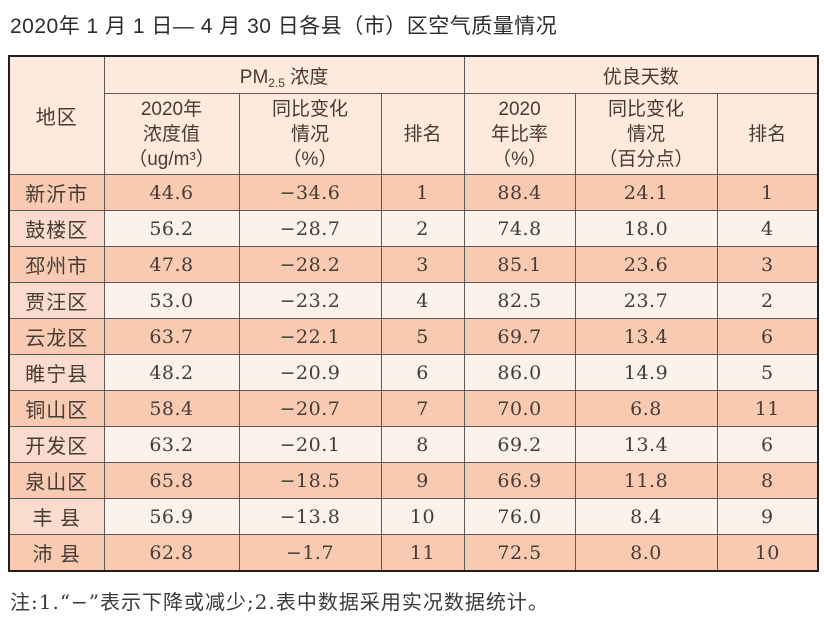  I want to click on column-header-pm-change: 同比变化 情况 （%）, so click(310, 134).